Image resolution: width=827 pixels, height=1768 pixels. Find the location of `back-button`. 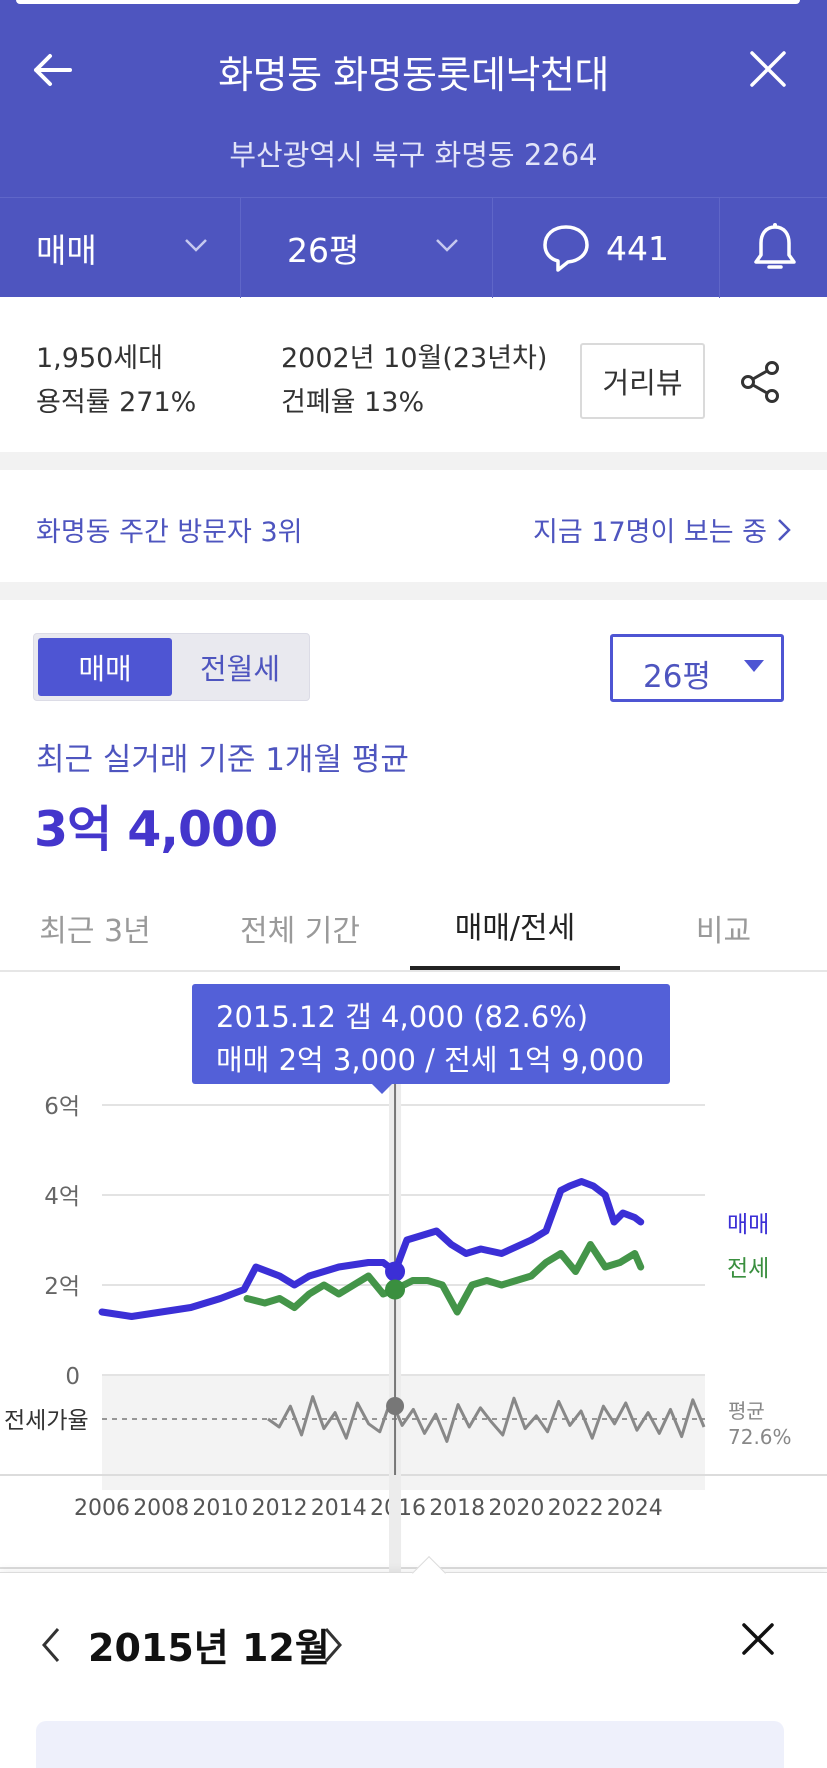

back-button is located at coordinates (54, 70).